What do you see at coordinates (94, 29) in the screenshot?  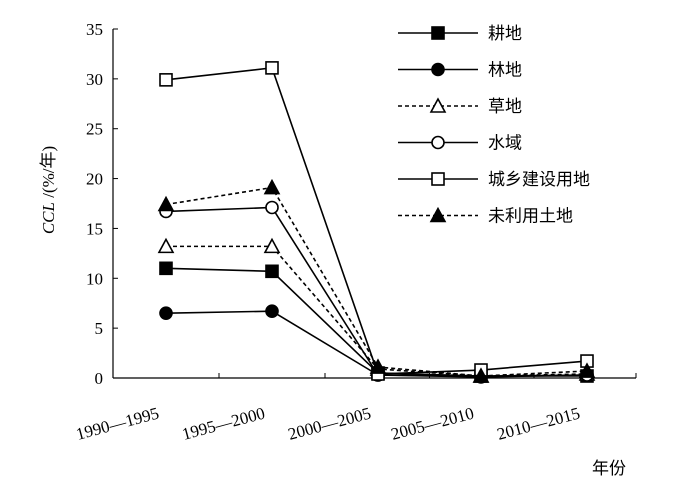 I see `y-tick-label: 35` at bounding box center [94, 29].